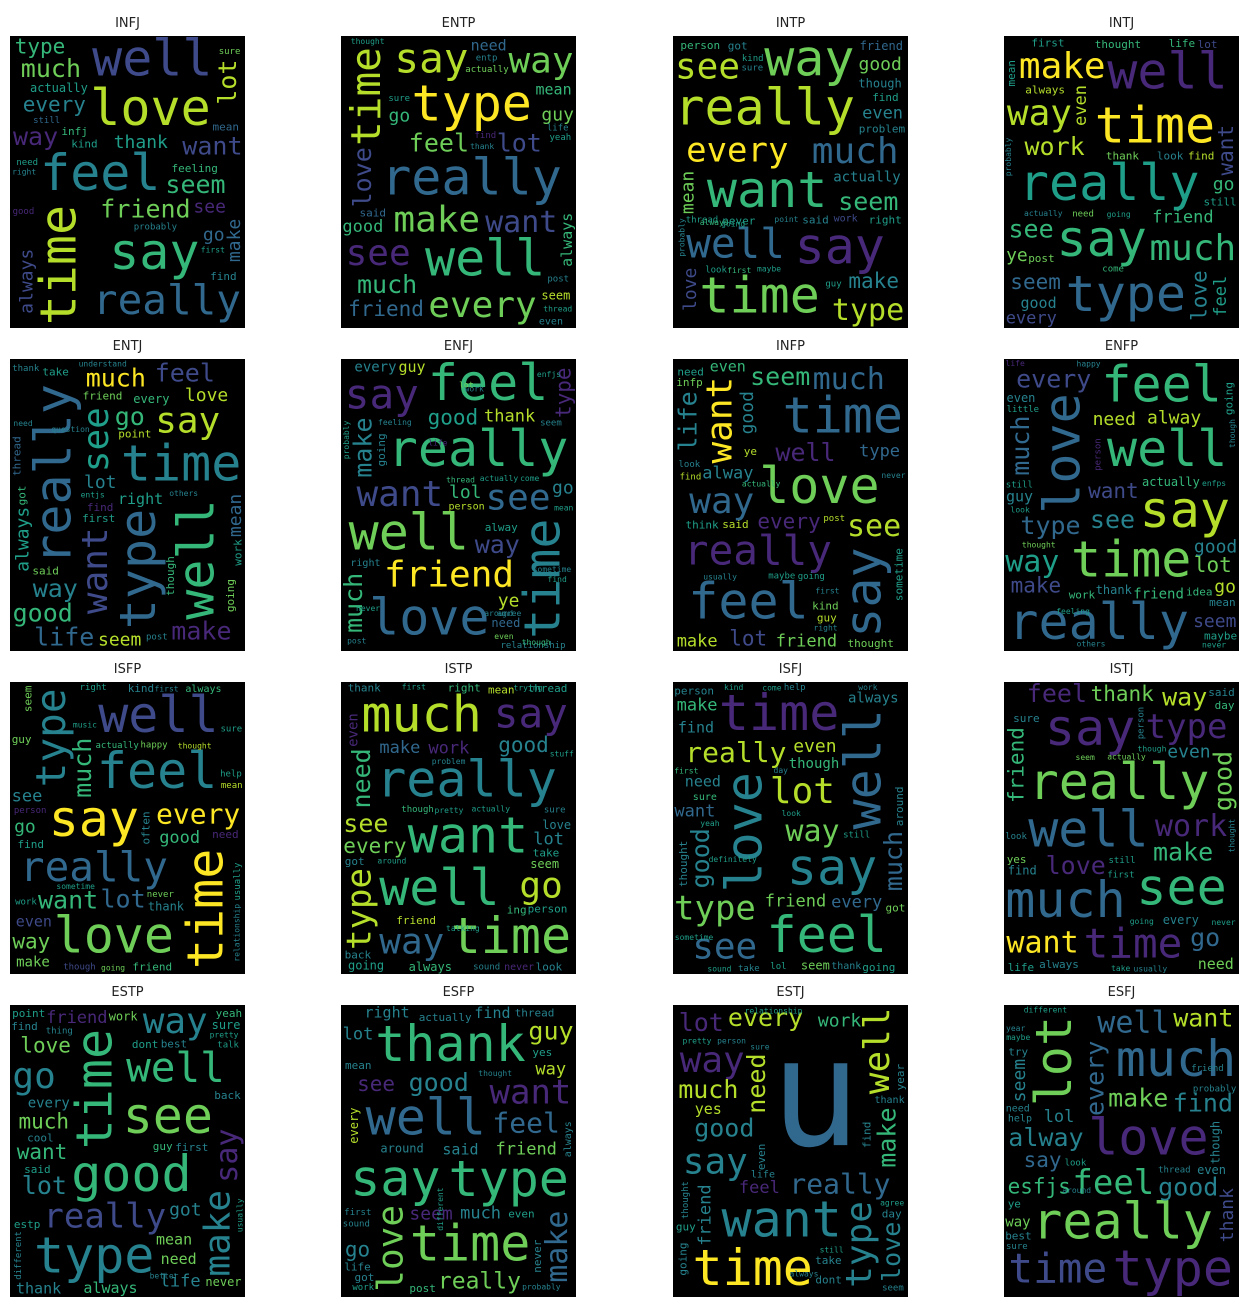  Describe the element at coordinates (223, 276) in the screenshot. I see `cloud-word: find` at that location.